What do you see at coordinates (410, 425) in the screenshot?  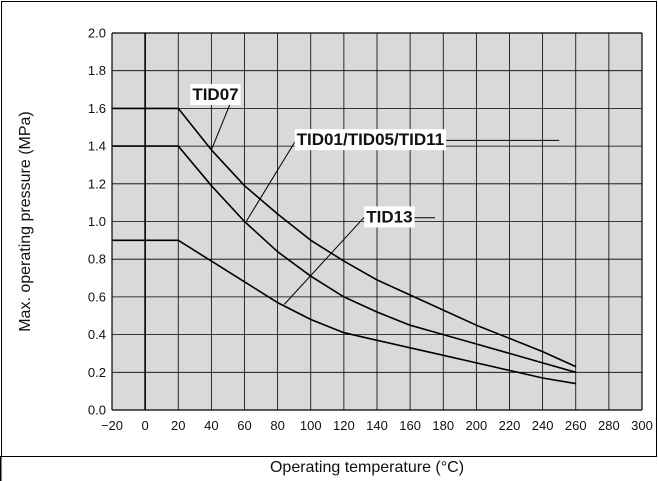 I see `x-tick-label: 160` at bounding box center [410, 425].